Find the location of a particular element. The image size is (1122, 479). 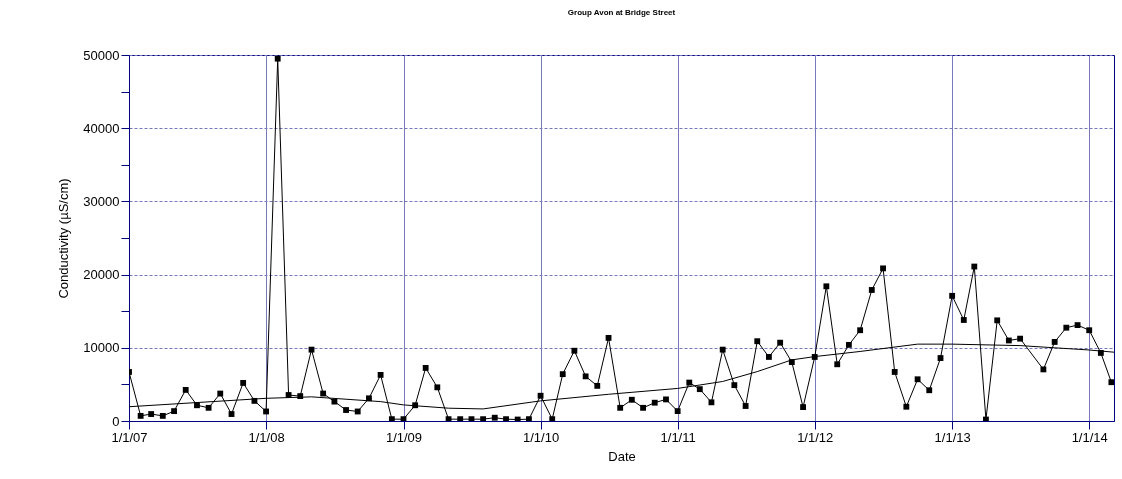

chart-title: Group Avon at Bridge Street is located at coordinates (621, 12).